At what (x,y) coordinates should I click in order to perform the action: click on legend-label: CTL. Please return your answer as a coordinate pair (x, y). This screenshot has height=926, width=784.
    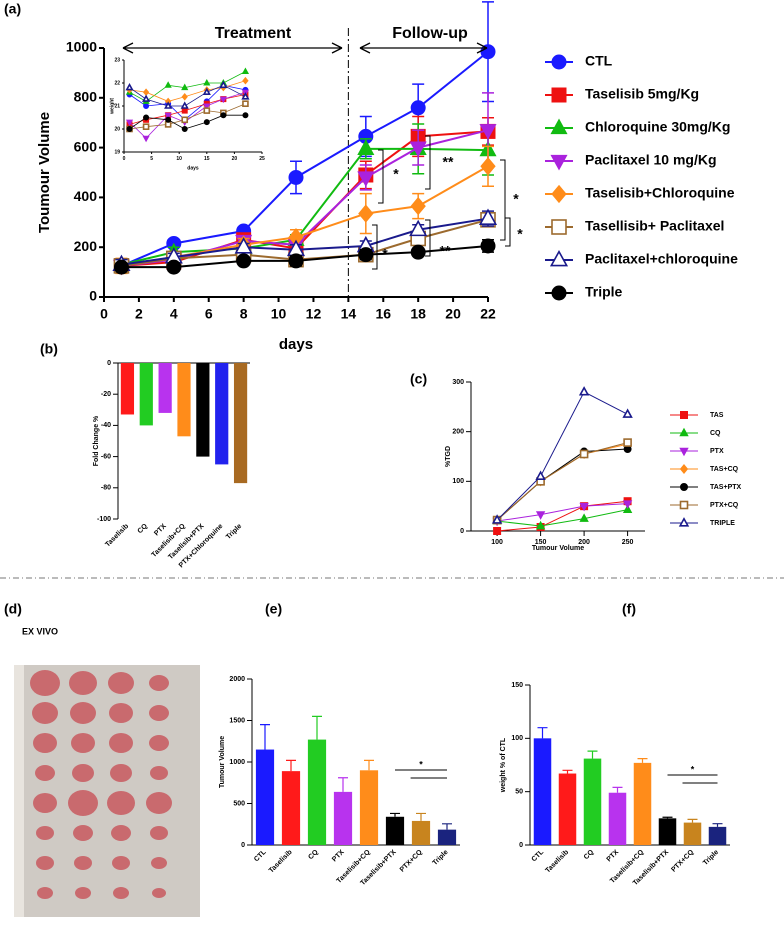
    Looking at the image, I should click on (599, 61).